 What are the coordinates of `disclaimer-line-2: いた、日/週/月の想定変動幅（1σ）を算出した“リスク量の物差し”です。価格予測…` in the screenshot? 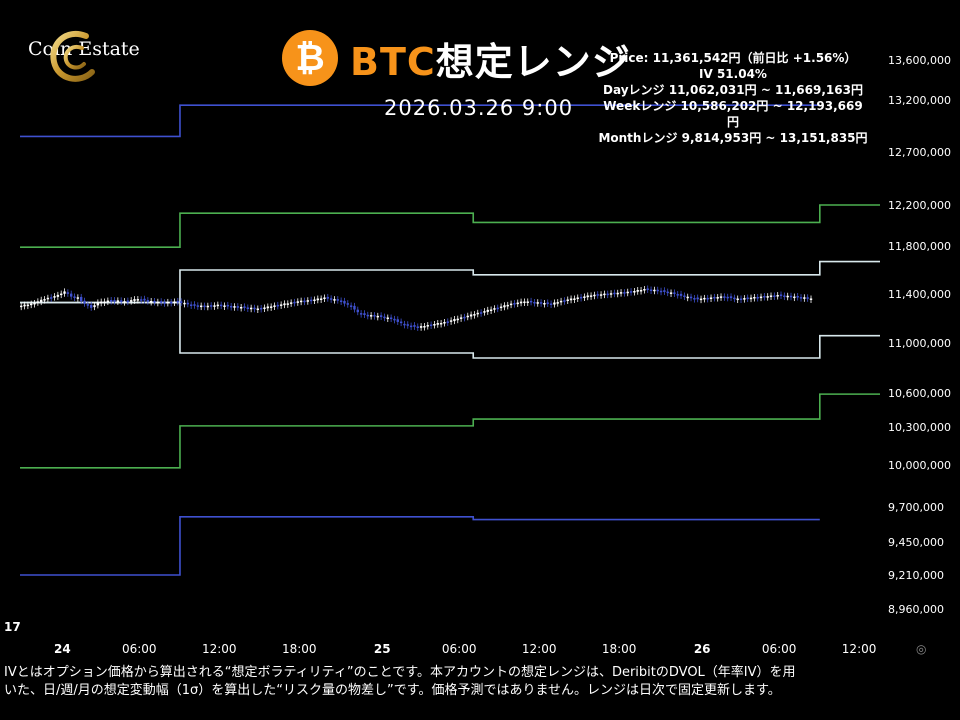 It's located at (392, 690).